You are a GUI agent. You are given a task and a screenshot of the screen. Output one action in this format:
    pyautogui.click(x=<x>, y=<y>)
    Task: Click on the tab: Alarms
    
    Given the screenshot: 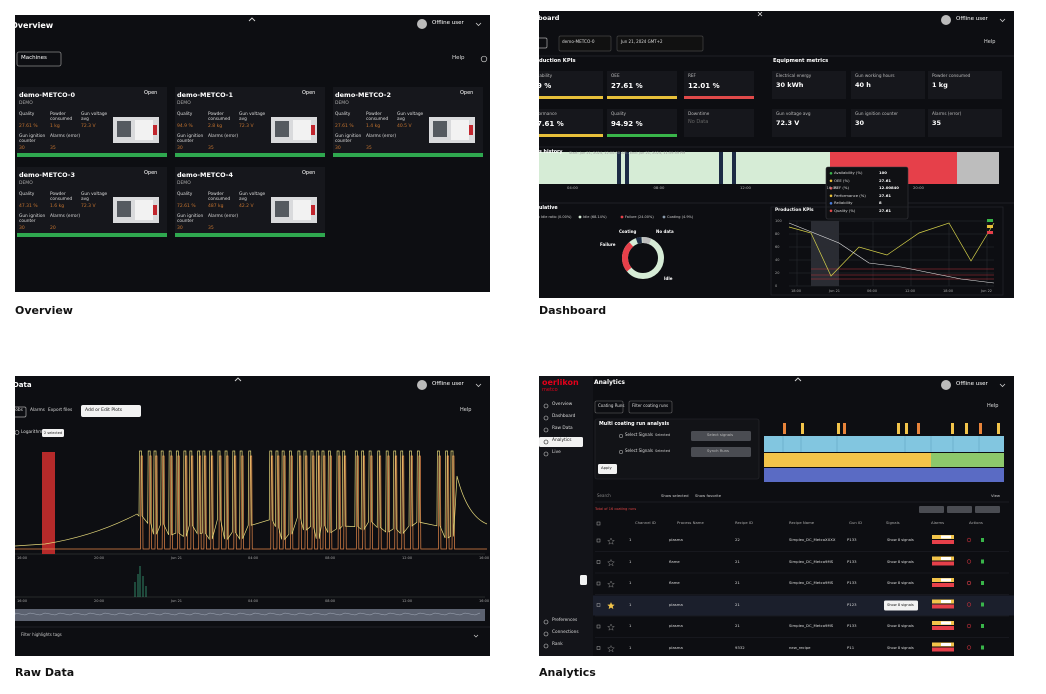 What is the action you would take?
    pyautogui.click(x=37, y=410)
    